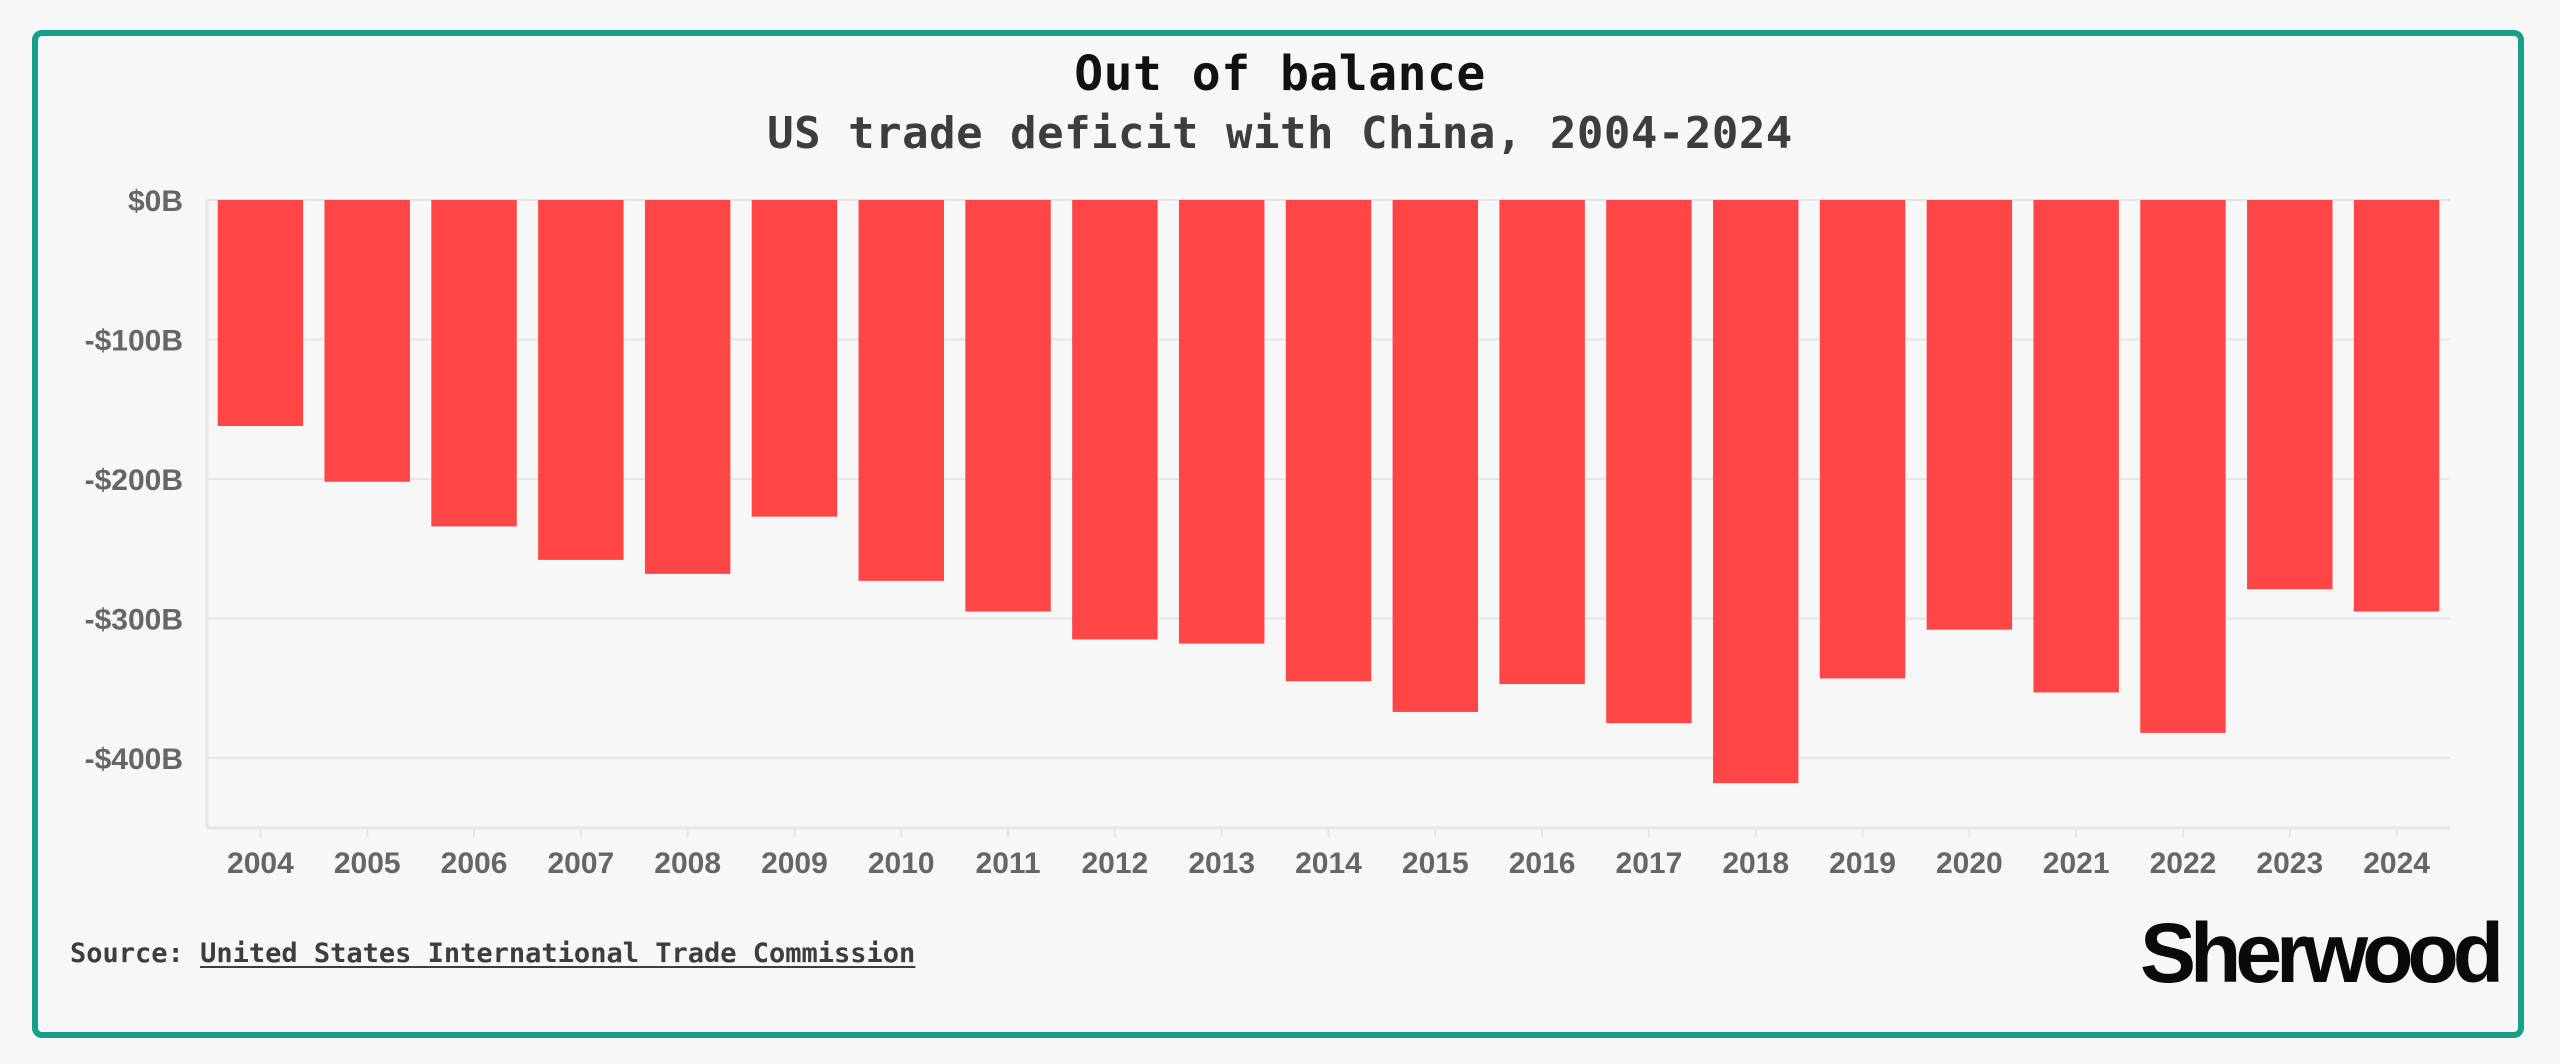 The height and width of the screenshot is (1064, 2560). Describe the element at coordinates (901, 863) in the screenshot. I see `x-tick-label: 2010` at that location.